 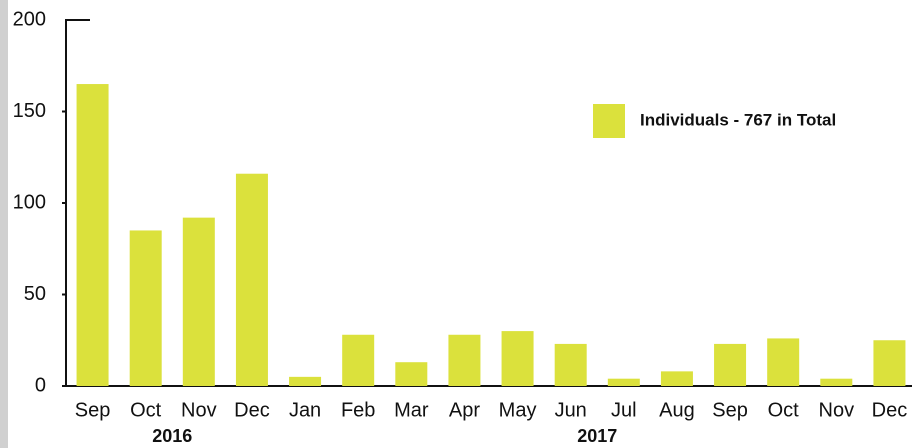 What do you see at coordinates (597, 436) in the screenshot?
I see `year-label: 2017` at bounding box center [597, 436].